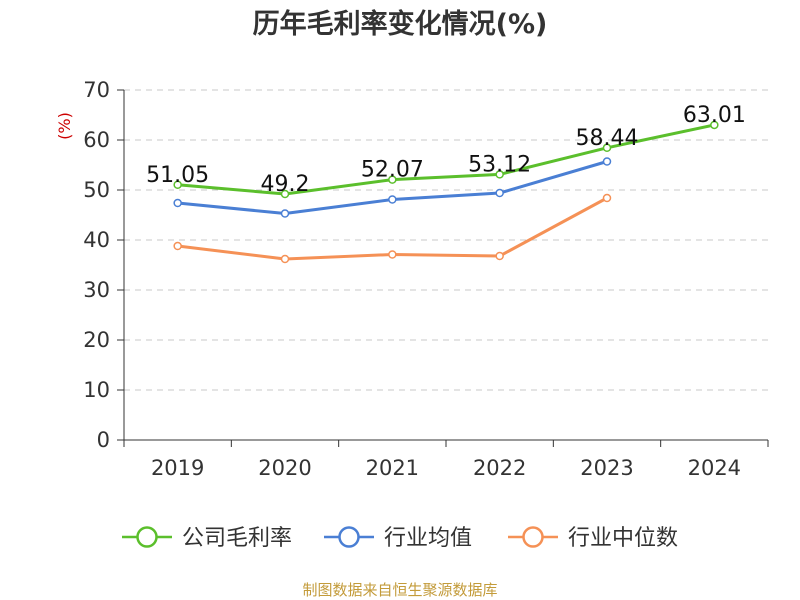 The image size is (800, 600). Describe the element at coordinates (103, 440) in the screenshot. I see `y-tick-label: 0` at that location.